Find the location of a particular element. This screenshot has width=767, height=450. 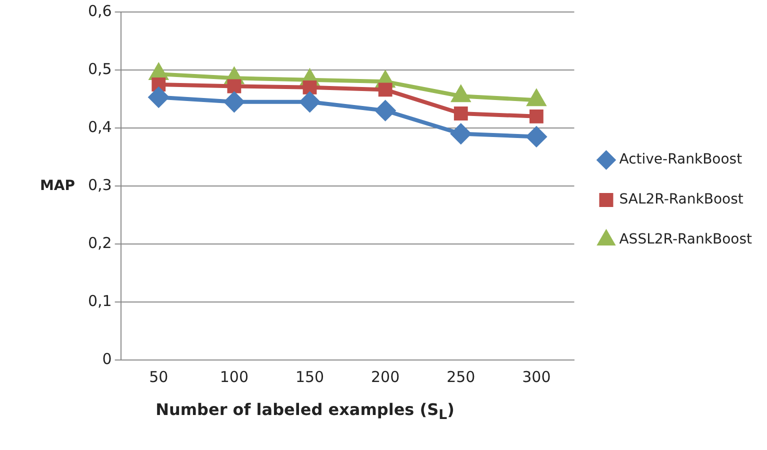

x-tick-label: 100 is located at coordinates (234, 377).